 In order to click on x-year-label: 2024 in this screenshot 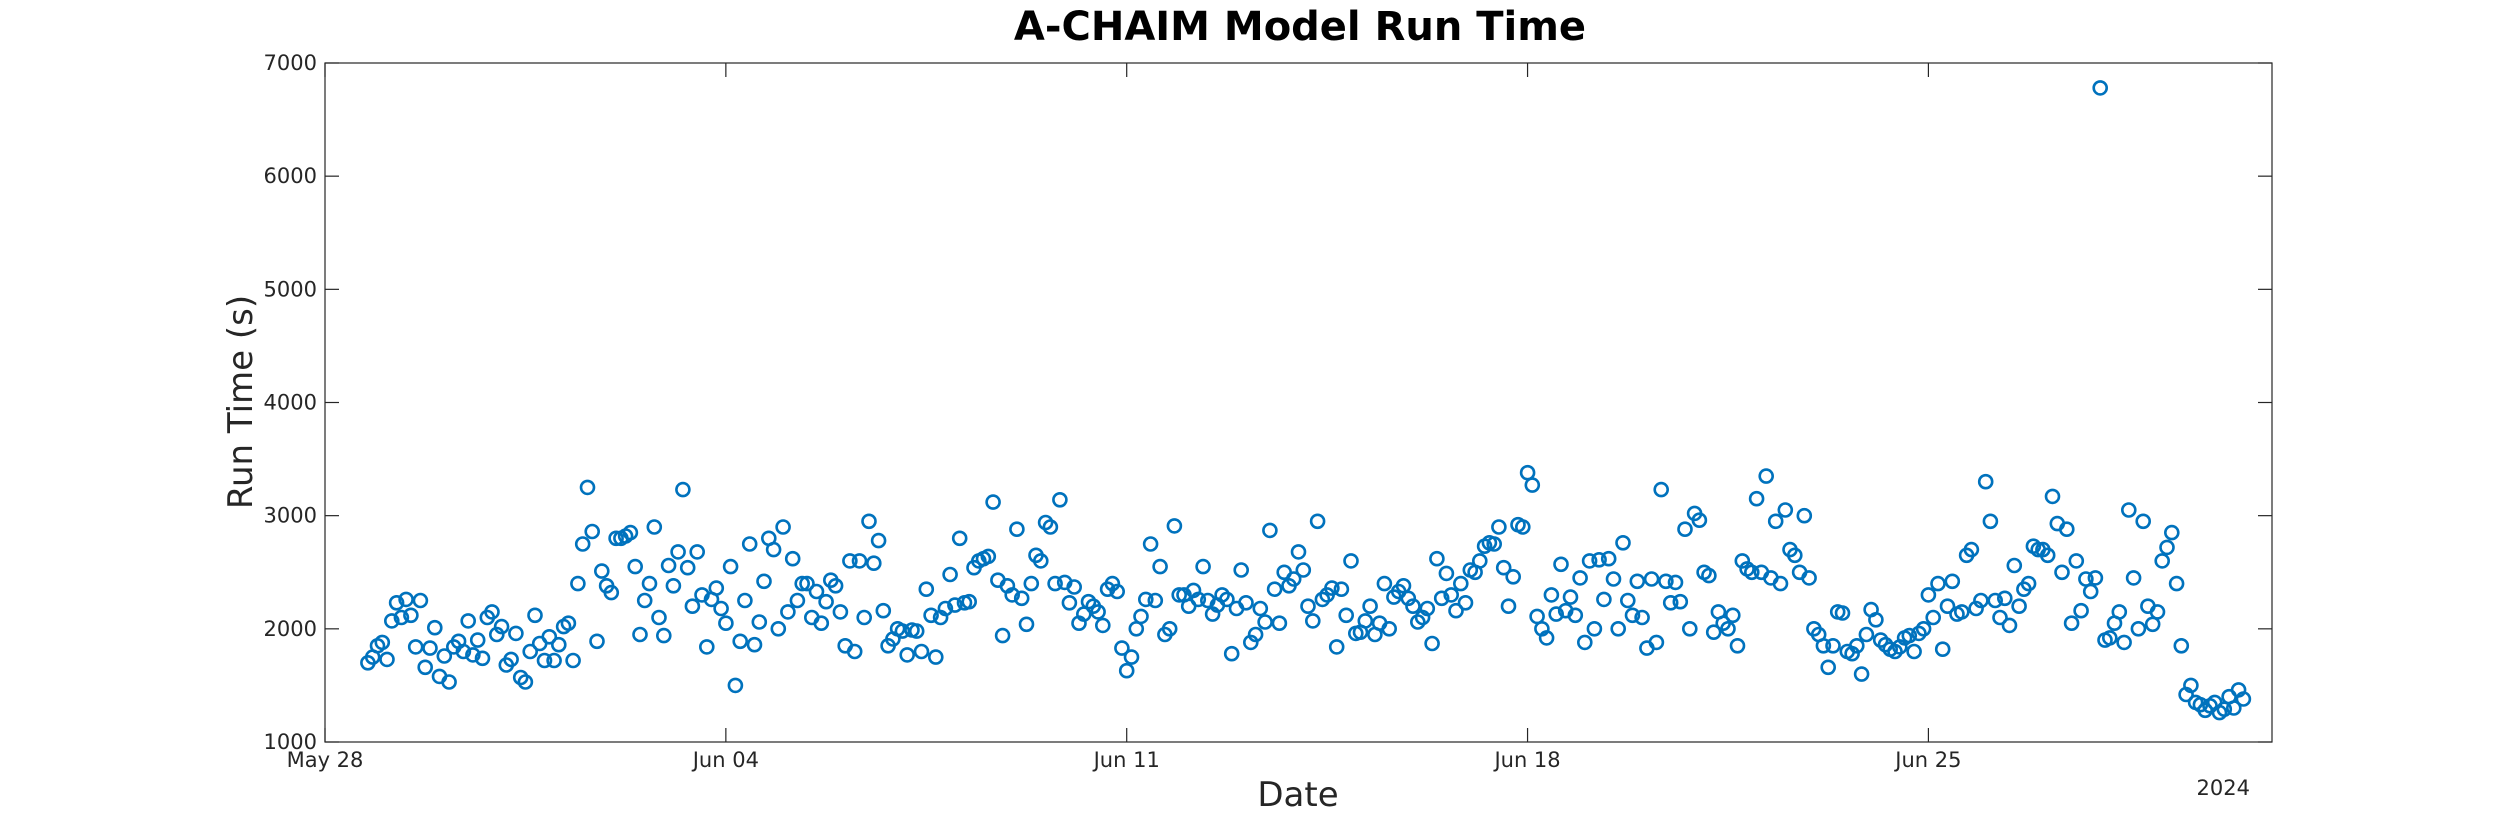, I will do `click(2223, 788)`.